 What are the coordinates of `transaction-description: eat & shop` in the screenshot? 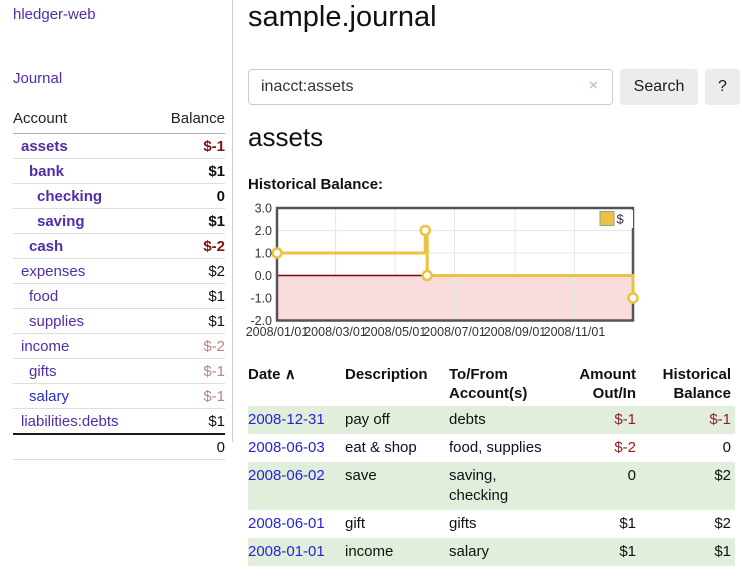 It's located at (381, 447).